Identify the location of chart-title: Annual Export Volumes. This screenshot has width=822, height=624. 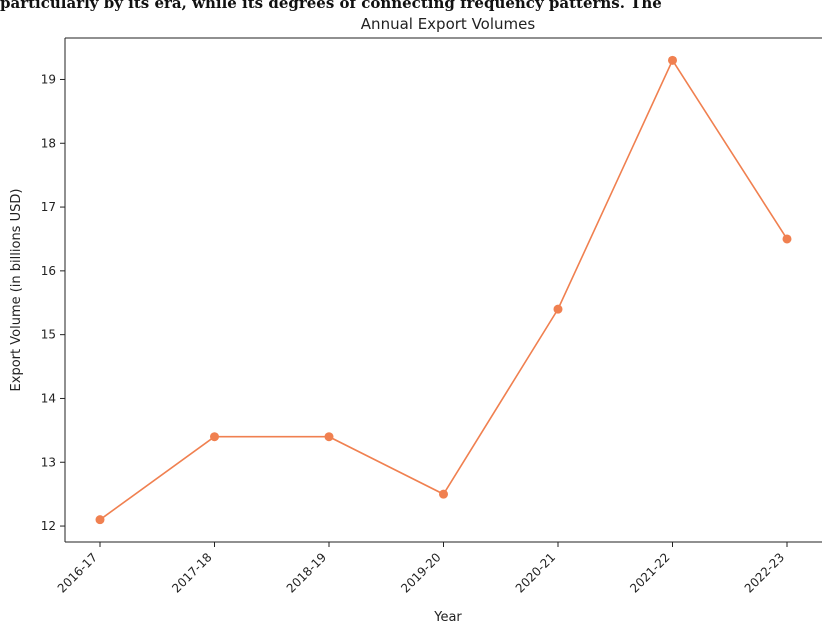
(448, 24).